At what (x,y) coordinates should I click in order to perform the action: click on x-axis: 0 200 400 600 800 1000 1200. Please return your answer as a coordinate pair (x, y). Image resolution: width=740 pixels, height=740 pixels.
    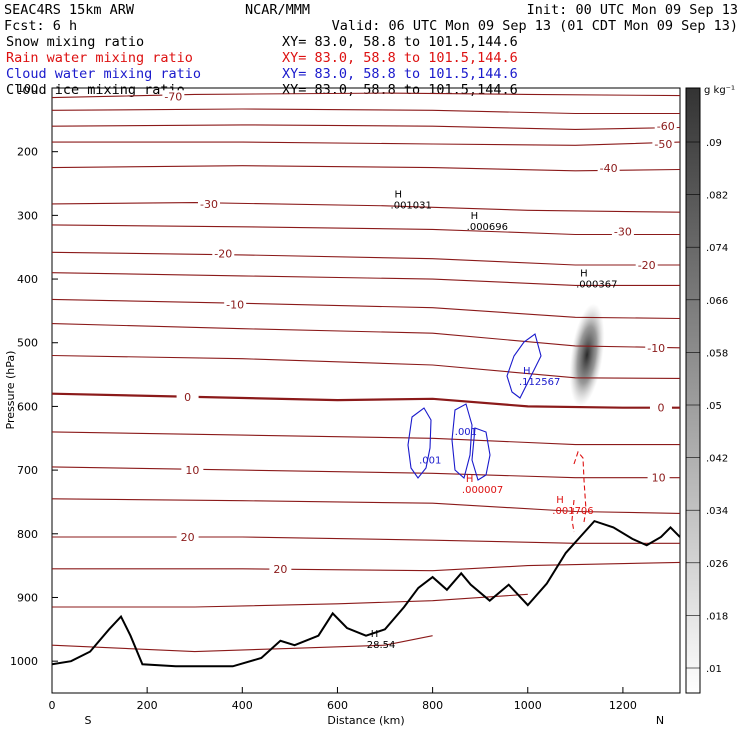
    Looking at the image, I should click on (343, 699).